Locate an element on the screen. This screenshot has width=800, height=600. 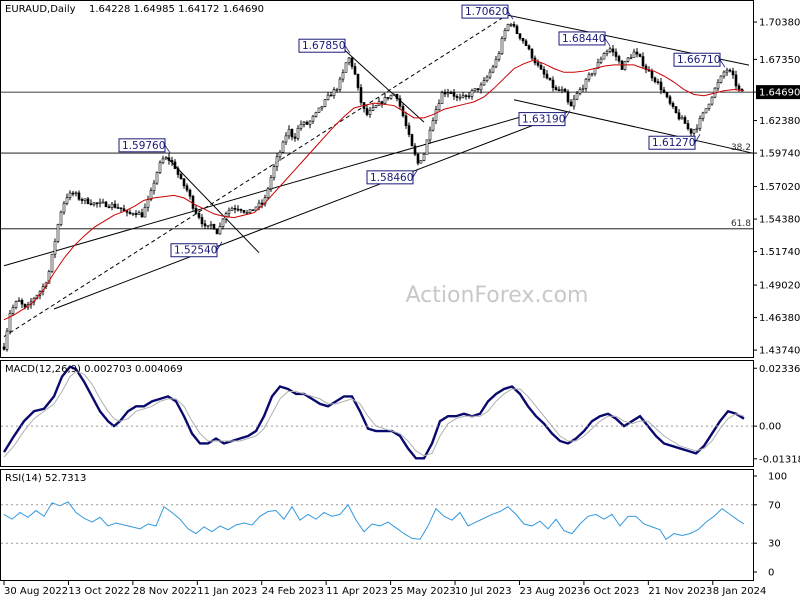
ohlc-label: 1.64228 1.64985 1.64172 1.64690 is located at coordinates (176, 9).